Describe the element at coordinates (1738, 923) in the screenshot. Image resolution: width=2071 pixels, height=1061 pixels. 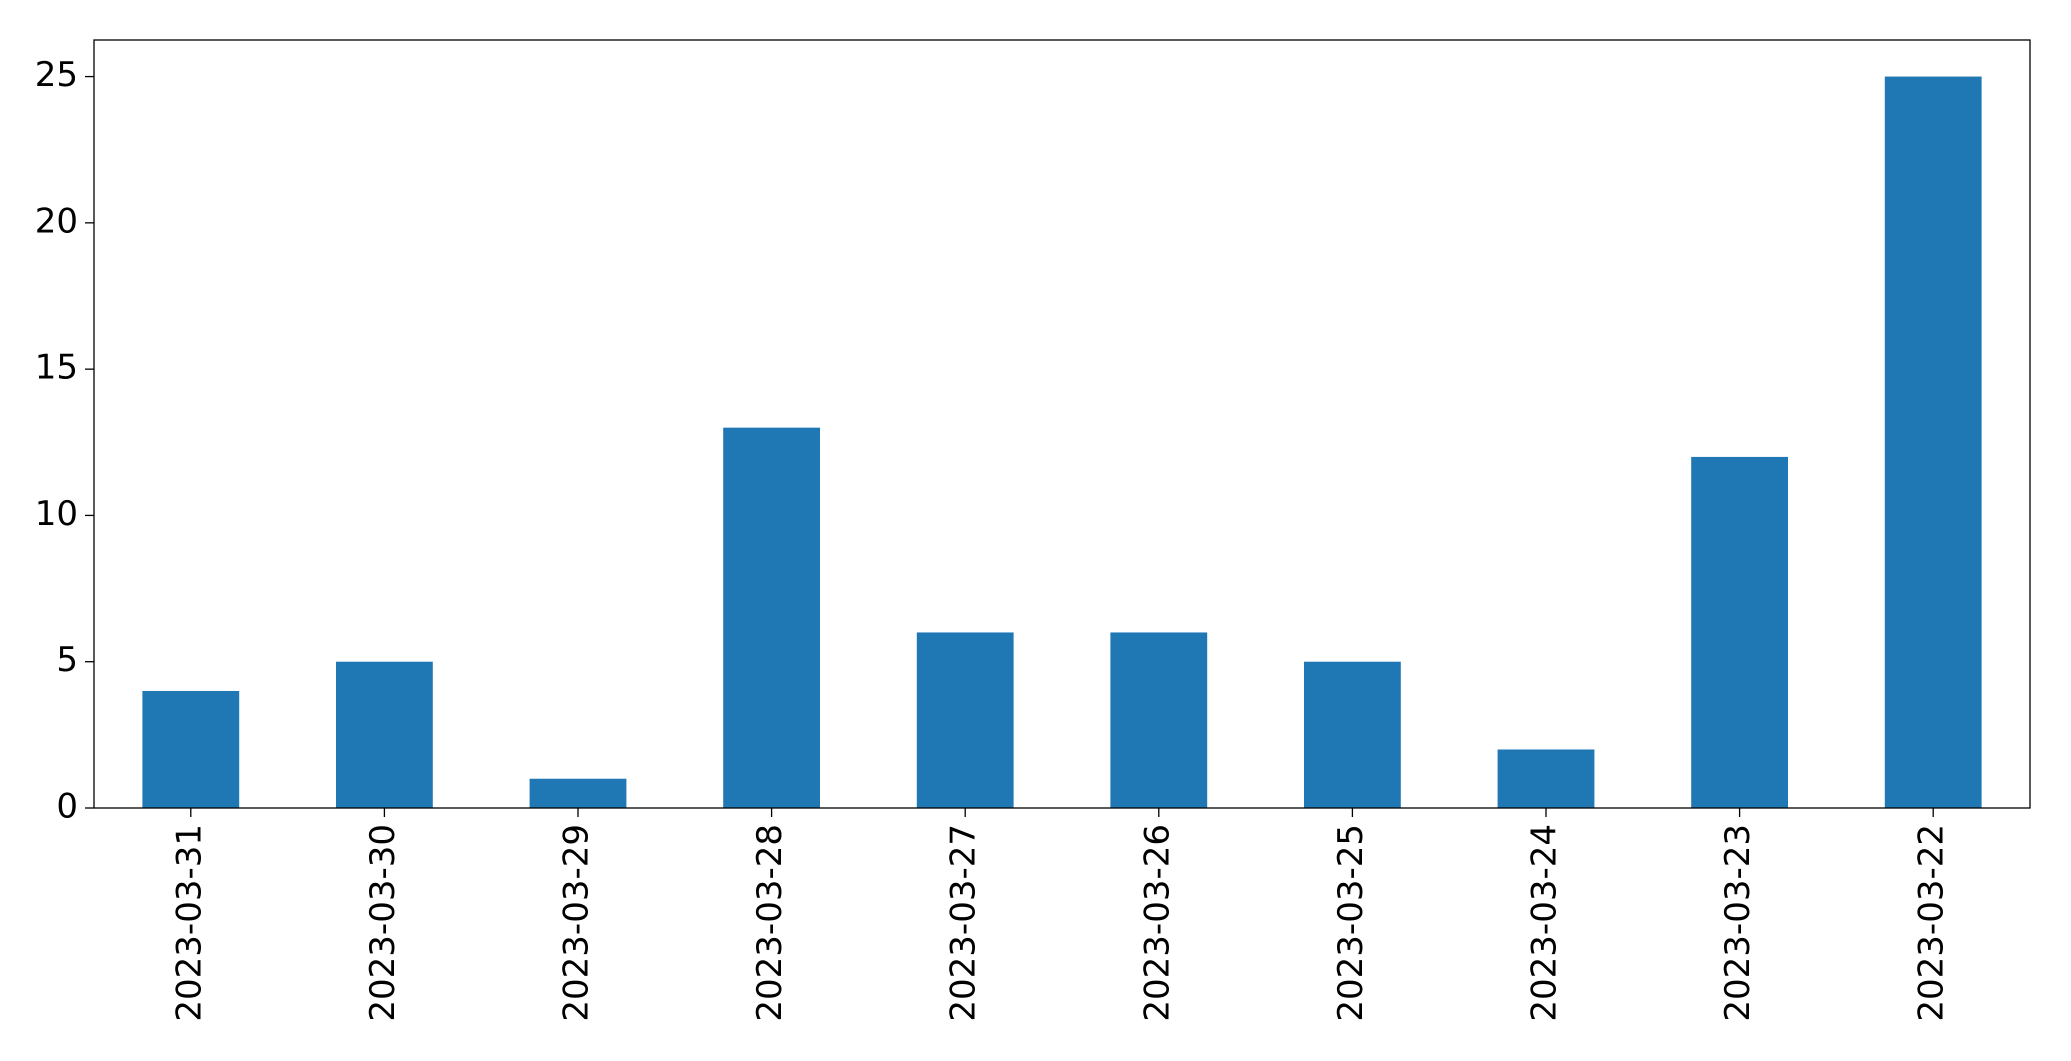
I see `x-tick-label: 2023-03-23` at that location.